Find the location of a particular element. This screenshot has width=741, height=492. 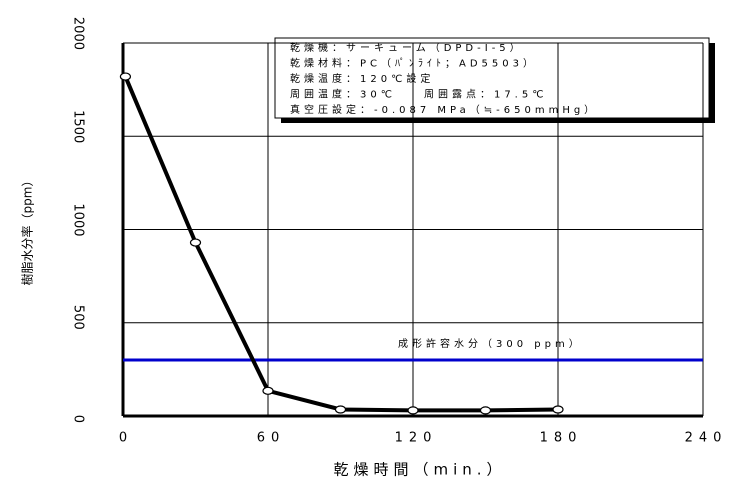

x-tick-label: 180 is located at coordinates (561, 438).